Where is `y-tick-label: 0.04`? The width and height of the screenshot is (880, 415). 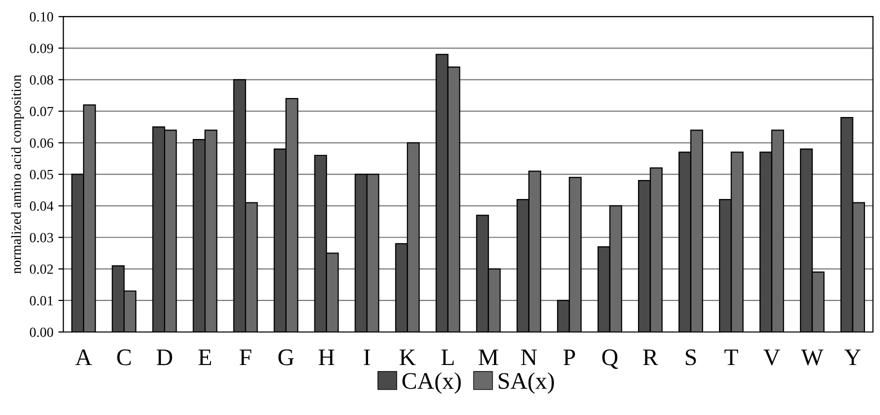 y-tick-label: 0.04 is located at coordinates (42, 206).